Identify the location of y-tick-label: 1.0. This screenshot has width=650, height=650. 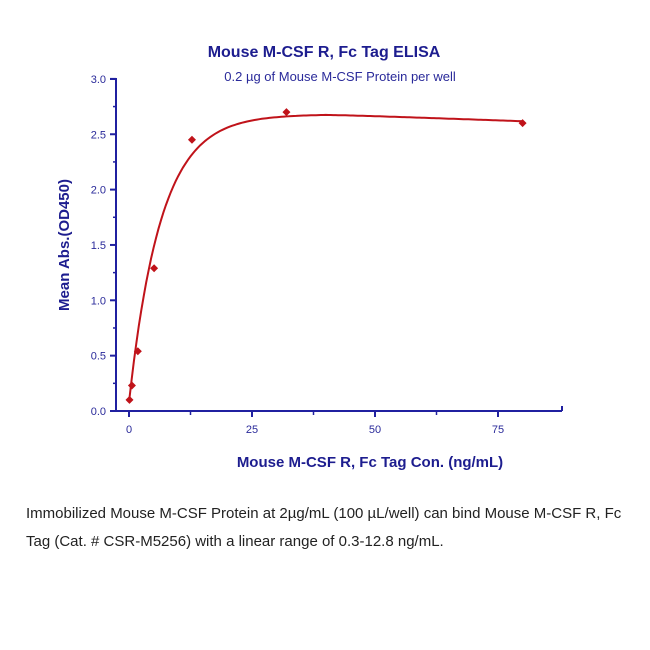
(98, 301).